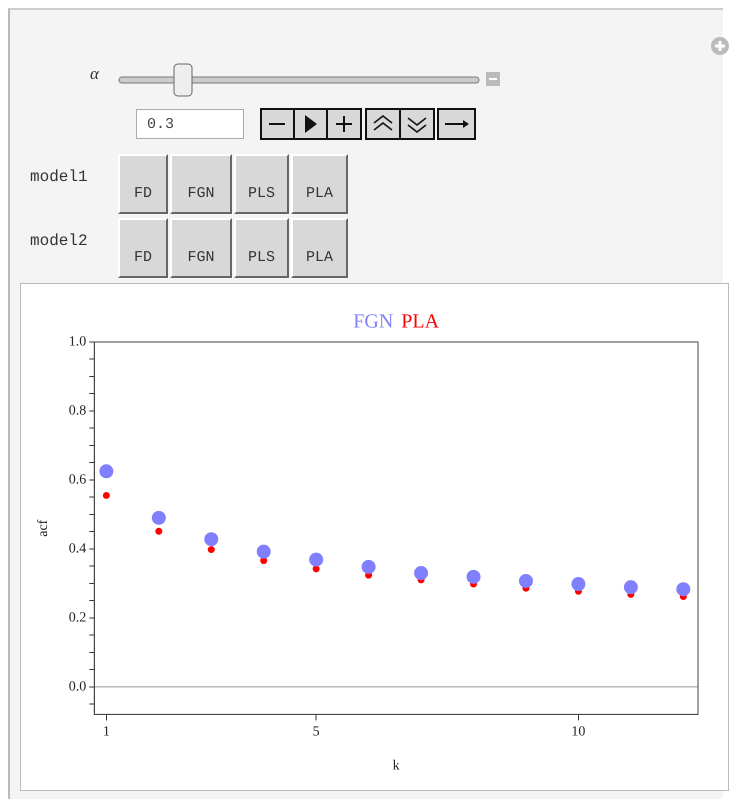 The height and width of the screenshot is (799, 731). Describe the element at coordinates (77, 618) in the screenshot. I see `y-tick-label: 0.2` at that location.